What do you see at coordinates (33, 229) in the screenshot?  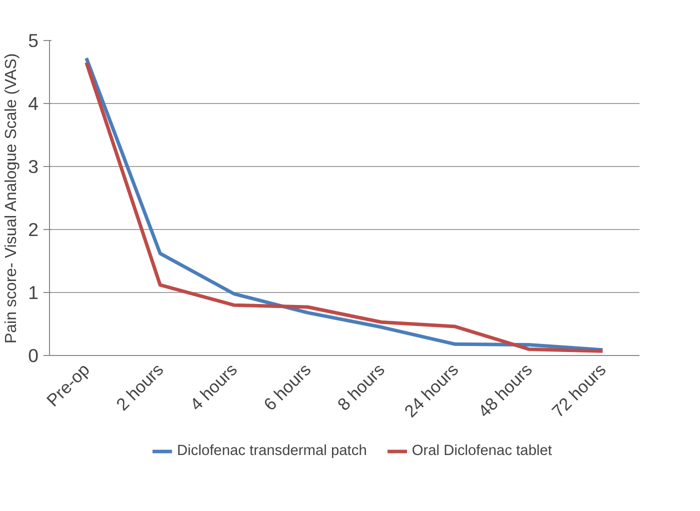 I see `y-tick-label: 2` at bounding box center [33, 229].